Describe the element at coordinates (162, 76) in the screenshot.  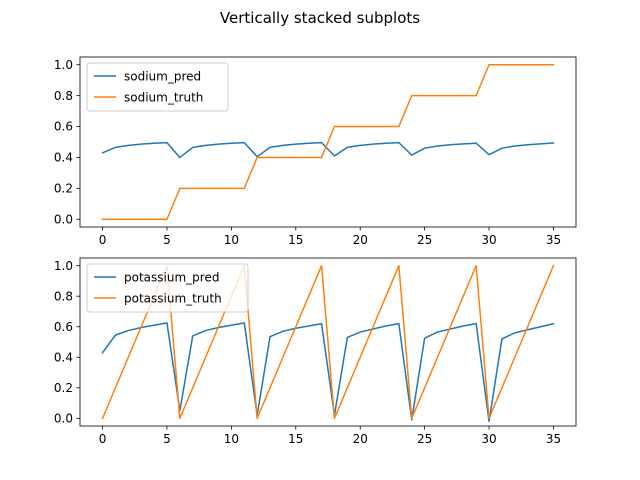
I see `legend-label-sodium_pred: sodium_pred` at that location.